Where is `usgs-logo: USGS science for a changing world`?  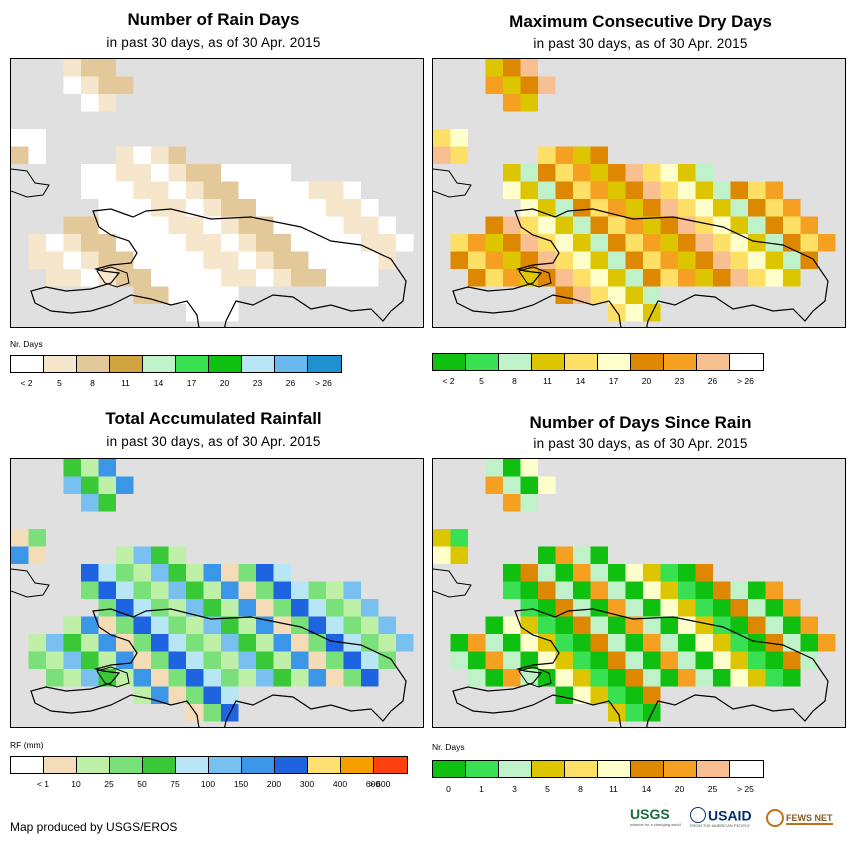
usgs-logo: USGS science for a changing world is located at coordinates (655, 816).